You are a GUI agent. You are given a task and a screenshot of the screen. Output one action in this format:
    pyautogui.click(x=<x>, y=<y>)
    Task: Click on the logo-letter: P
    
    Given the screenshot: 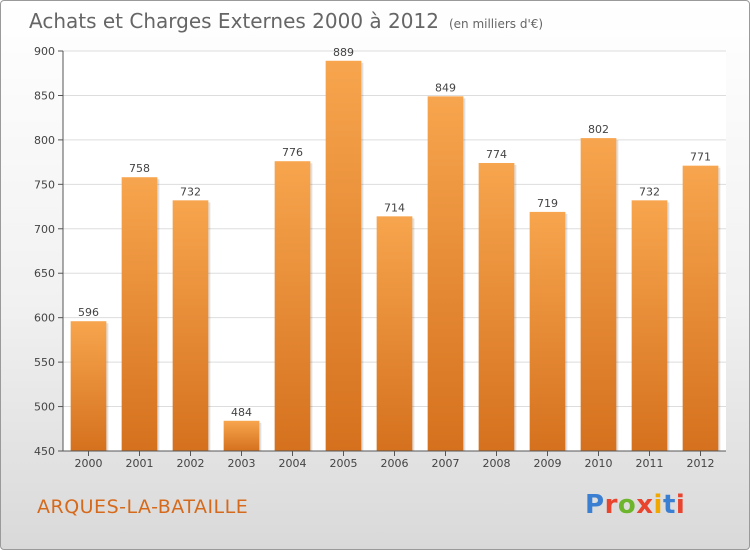 What is the action you would take?
    pyautogui.click(x=595, y=505)
    